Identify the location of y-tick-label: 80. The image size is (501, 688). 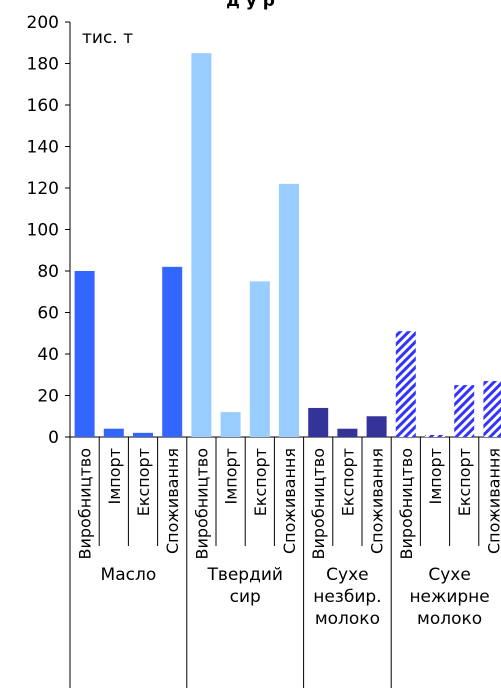
(48, 272).